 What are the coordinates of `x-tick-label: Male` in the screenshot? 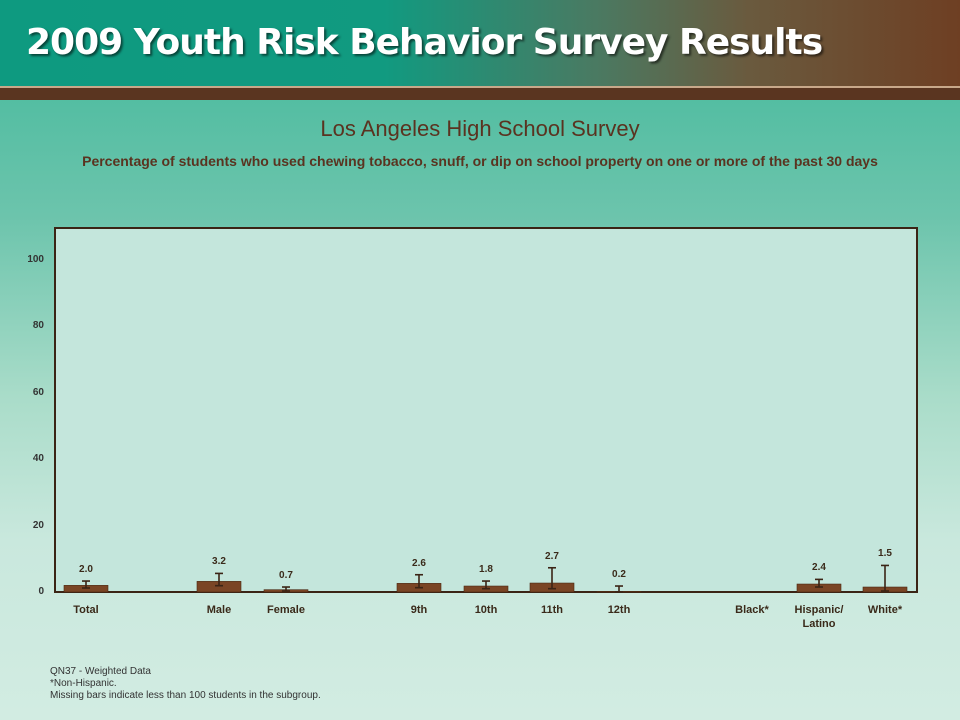 It's located at (219, 610).